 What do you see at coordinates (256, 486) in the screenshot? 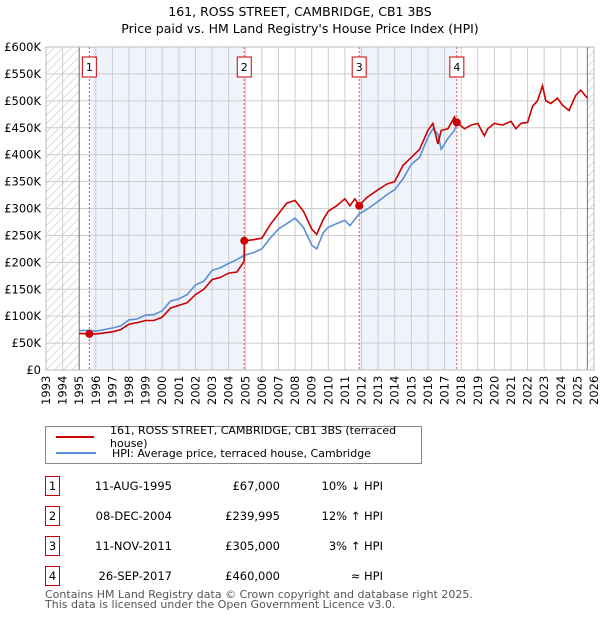
I see `transaction-price: £67,000` at bounding box center [256, 486].